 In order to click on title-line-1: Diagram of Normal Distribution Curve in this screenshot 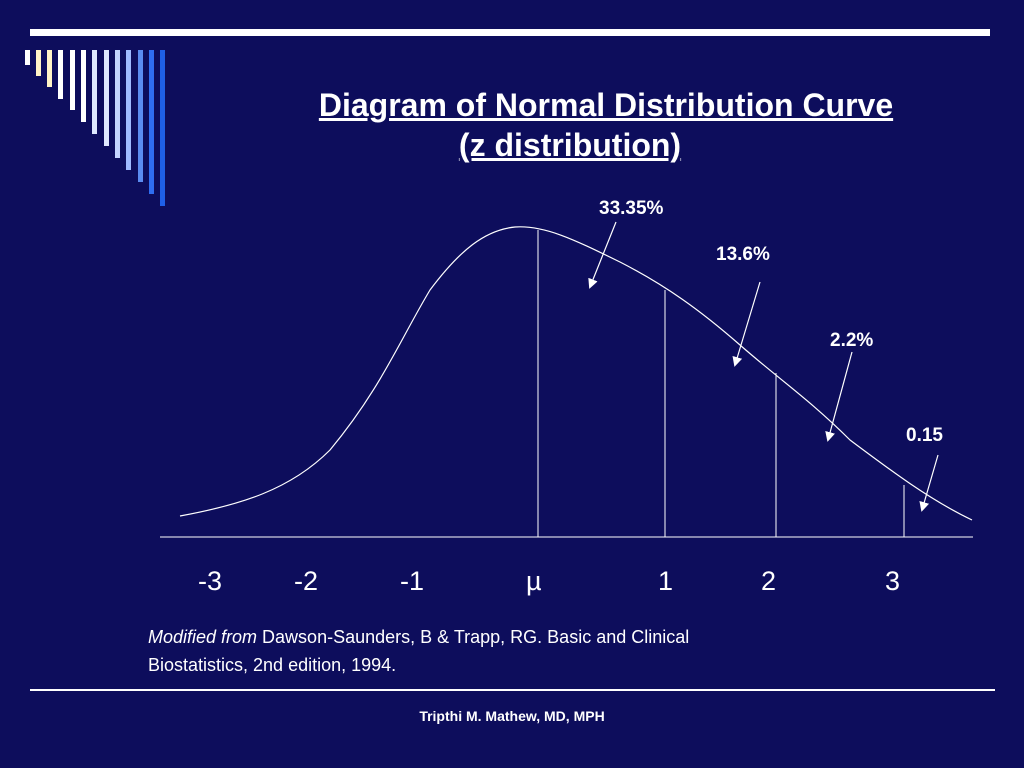, I will do `click(606, 105)`.